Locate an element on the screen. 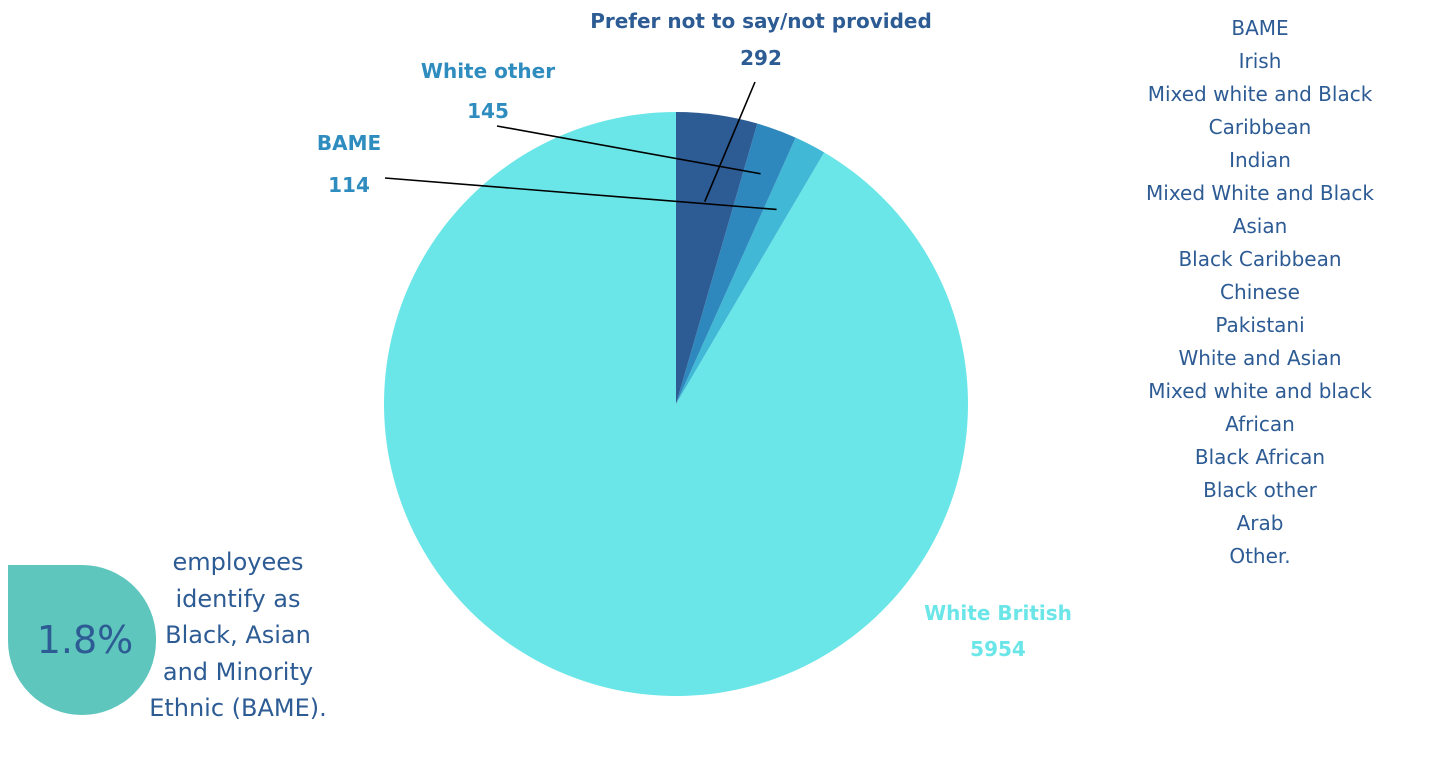 The height and width of the screenshot is (782, 1432). legend-item: Arab is located at coordinates (1260, 523).